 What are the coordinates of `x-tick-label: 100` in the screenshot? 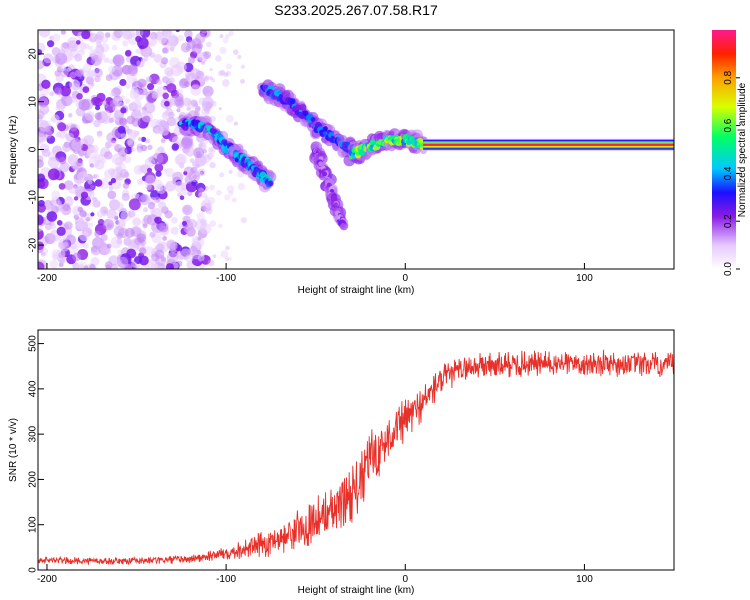 It's located at (584, 278).